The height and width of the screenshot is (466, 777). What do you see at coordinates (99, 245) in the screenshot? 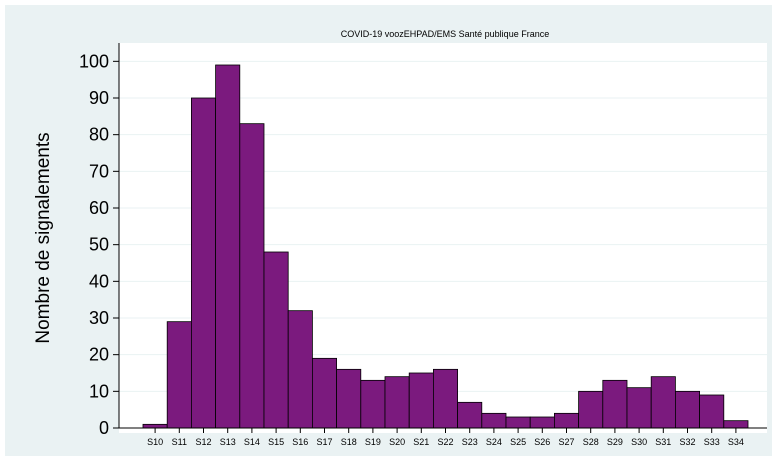
I see `y-tick-label: 50` at bounding box center [99, 245].